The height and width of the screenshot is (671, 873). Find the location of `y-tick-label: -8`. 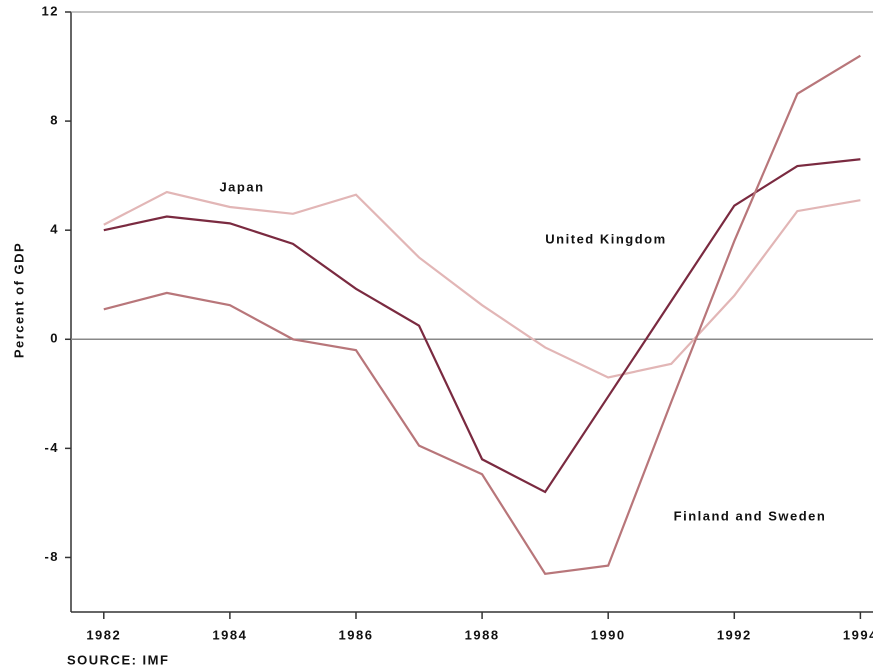

y-tick-label: -8 is located at coordinates (51, 556).